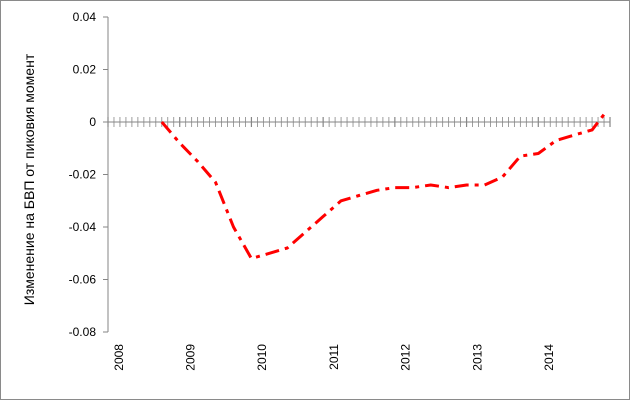  Describe the element at coordinates (85, 70) in the screenshot. I see `y-tick-label: 0.02` at that location.